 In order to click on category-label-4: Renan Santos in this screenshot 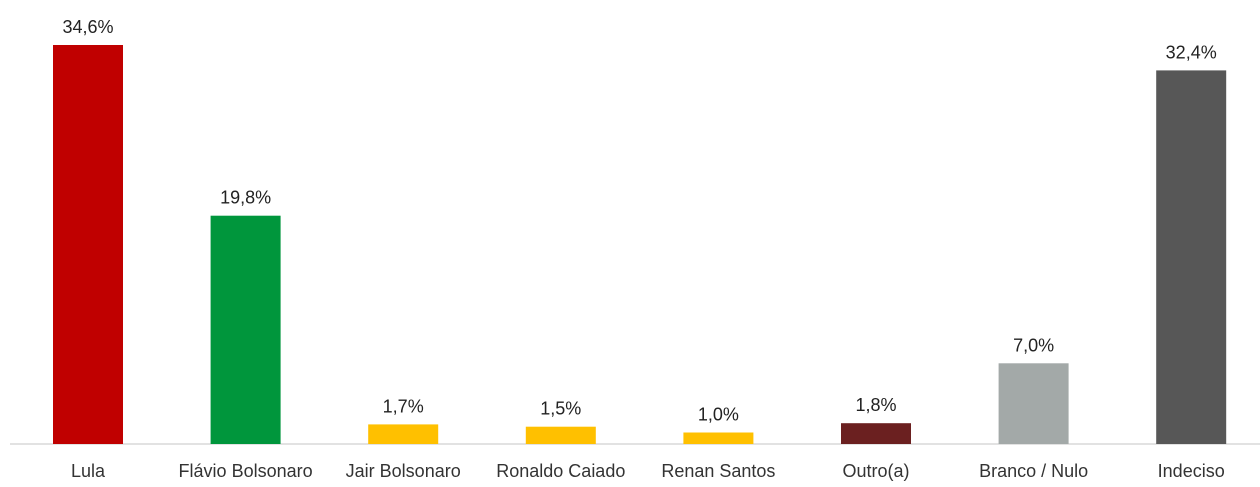, I will do `click(718, 471)`.